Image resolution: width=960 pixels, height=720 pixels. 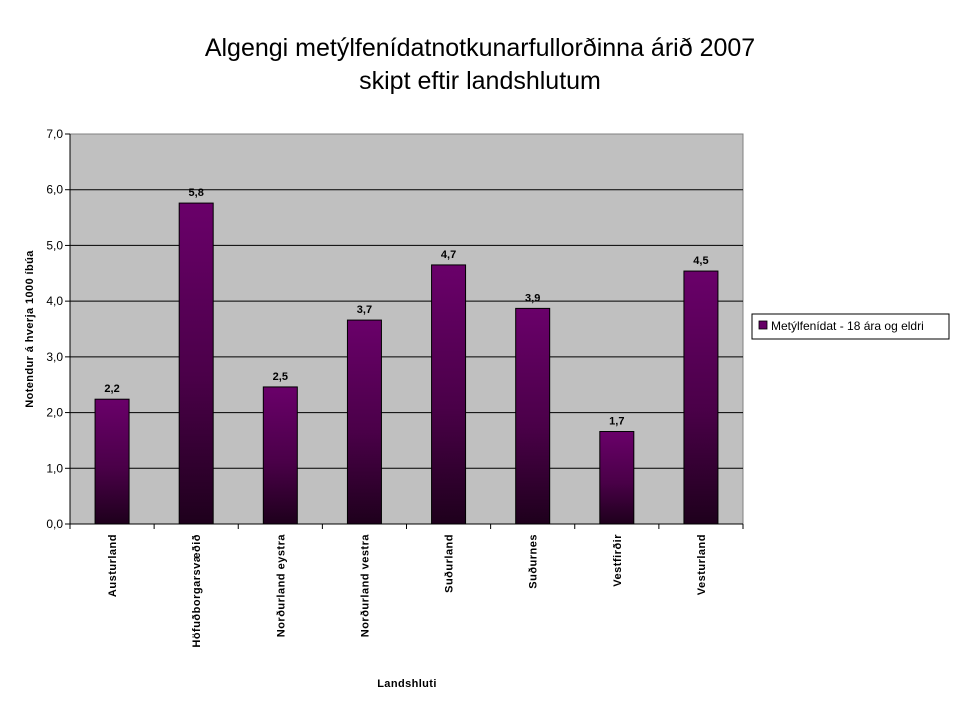 What do you see at coordinates (763, 325) in the screenshot?
I see `legend-swatch` at bounding box center [763, 325].